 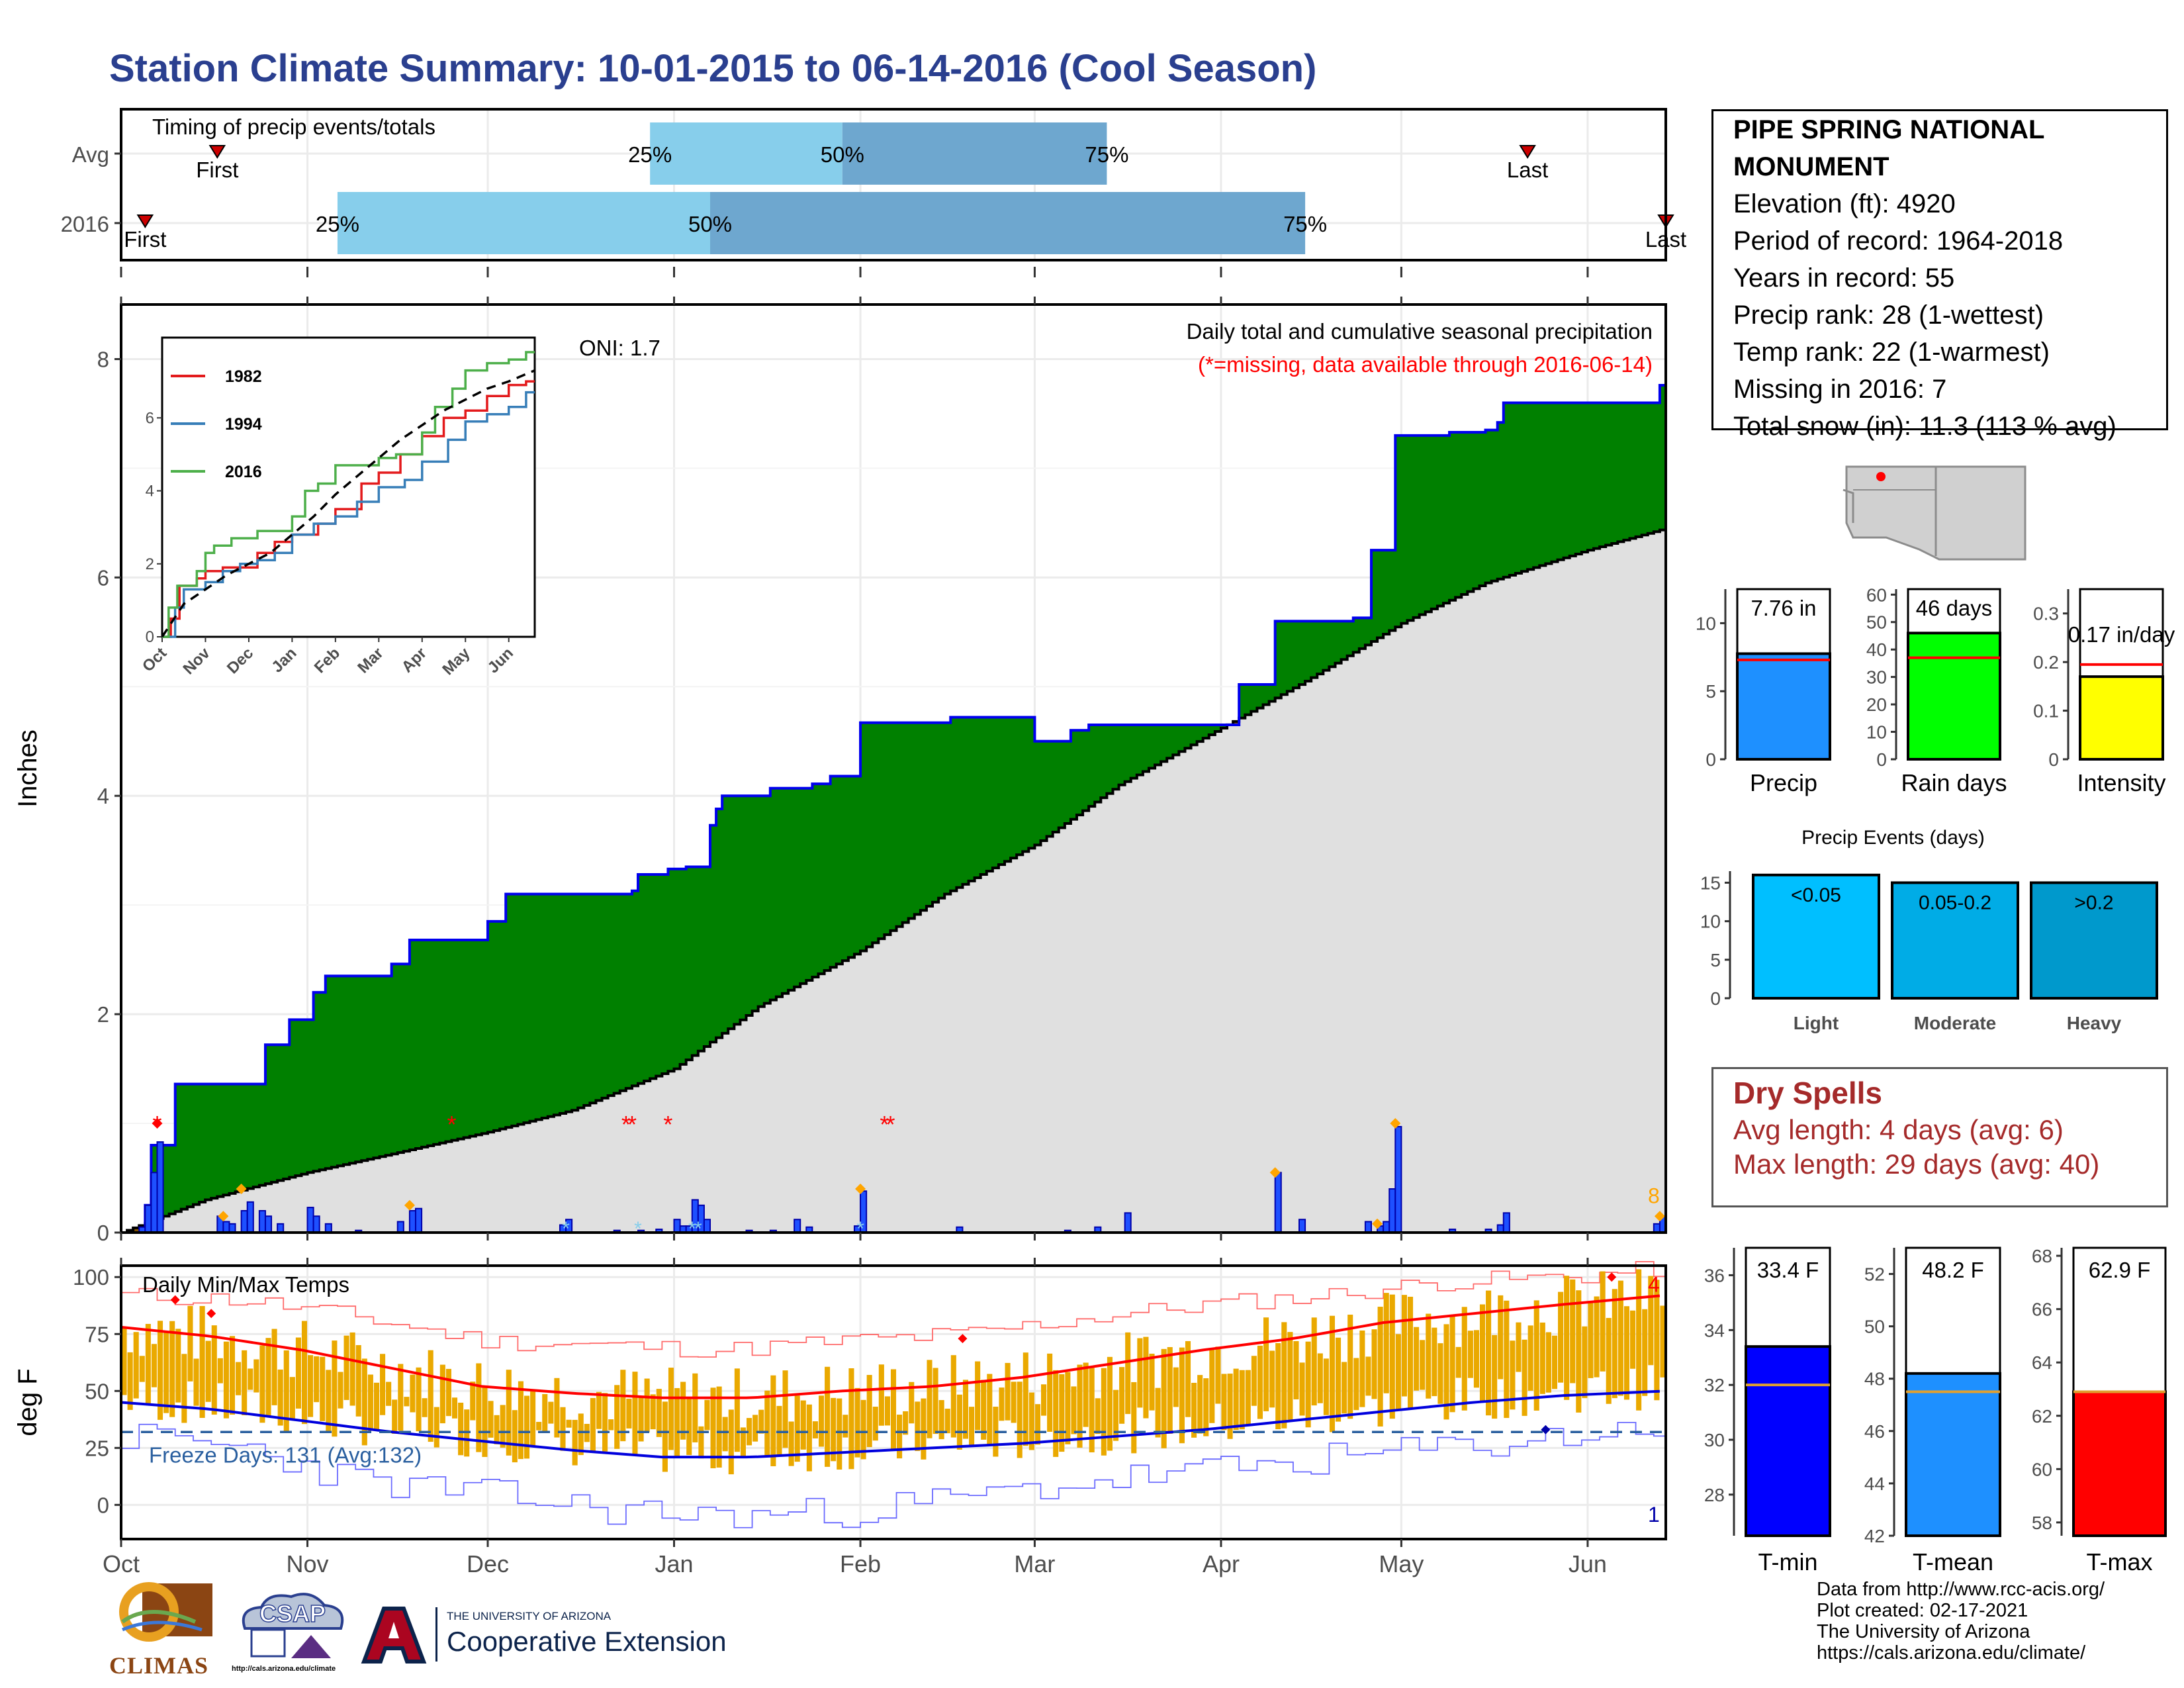 What do you see at coordinates (1893, 838) in the screenshot?
I see `events-title: Precip Events (days)` at bounding box center [1893, 838].